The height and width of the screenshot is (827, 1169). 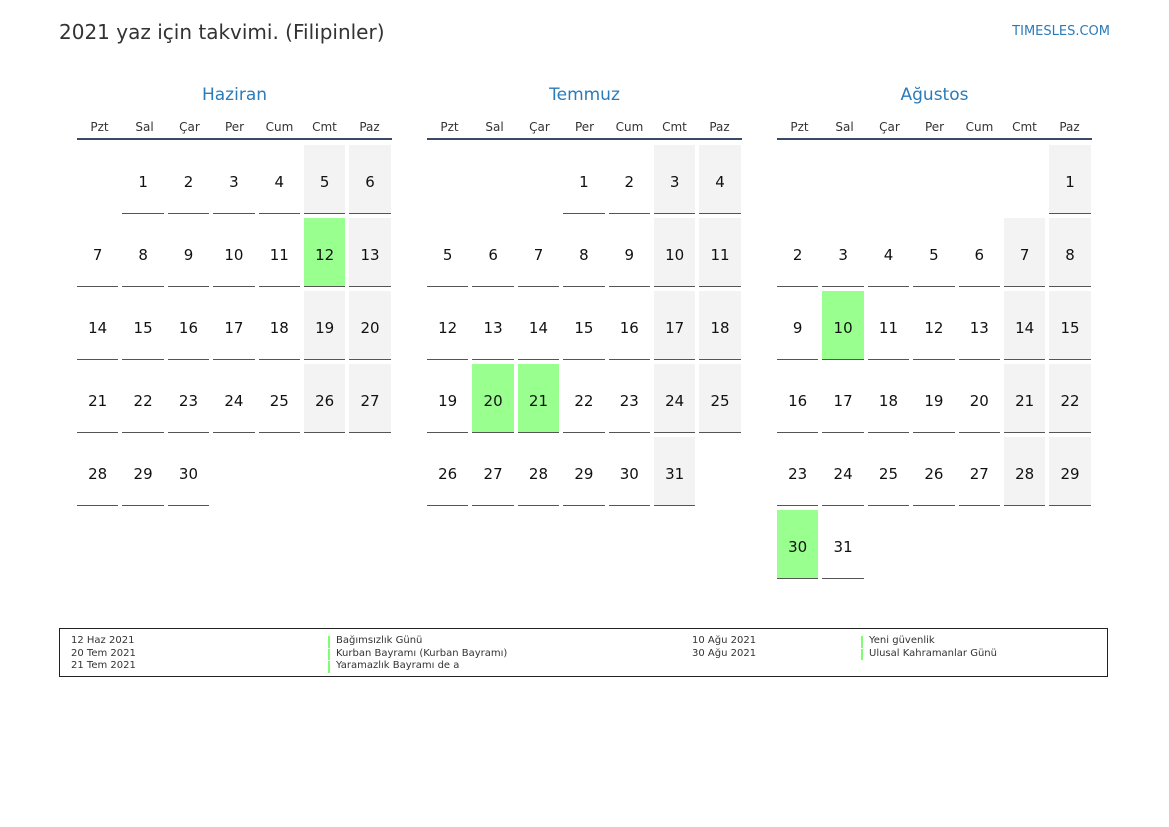 What do you see at coordinates (1061, 31) in the screenshot?
I see `brand-link: TIMESLES.COM` at bounding box center [1061, 31].